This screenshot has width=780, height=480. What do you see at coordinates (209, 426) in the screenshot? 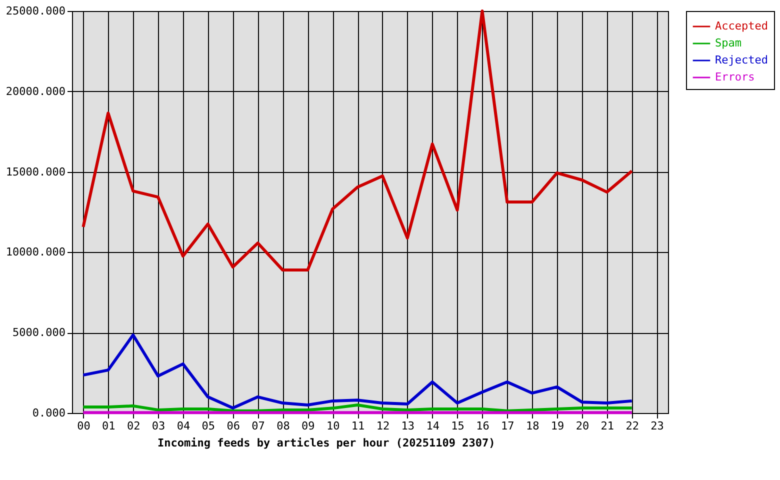
I see `x-tick-label: 05` at bounding box center [209, 426].